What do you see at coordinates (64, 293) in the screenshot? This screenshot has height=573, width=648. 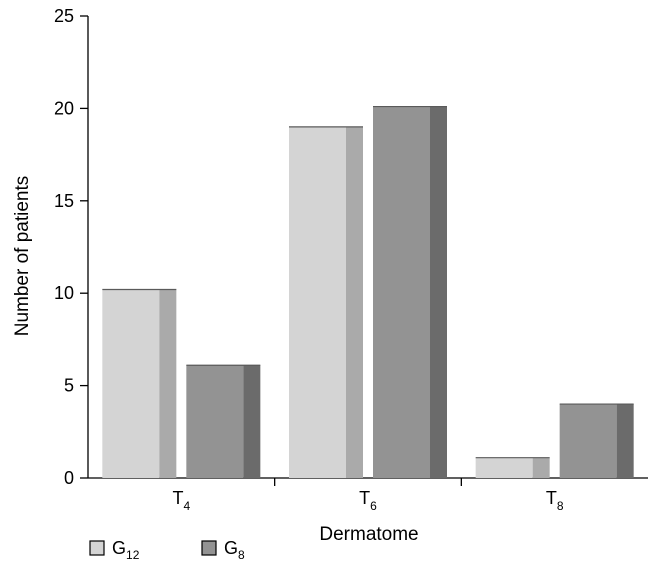 I see `y-tick-label: 10` at bounding box center [64, 293].